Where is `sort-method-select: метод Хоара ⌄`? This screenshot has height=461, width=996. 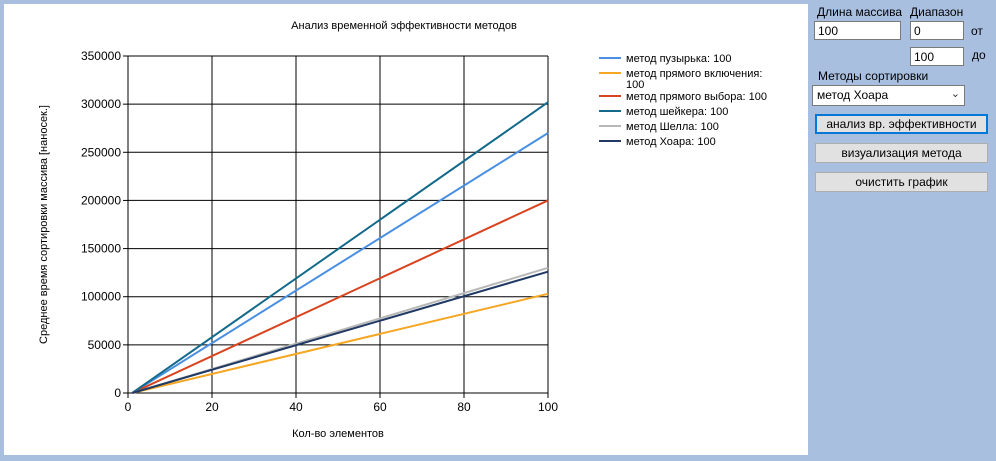 sort-method-select: метод Хоара ⌄ is located at coordinates (888, 95).